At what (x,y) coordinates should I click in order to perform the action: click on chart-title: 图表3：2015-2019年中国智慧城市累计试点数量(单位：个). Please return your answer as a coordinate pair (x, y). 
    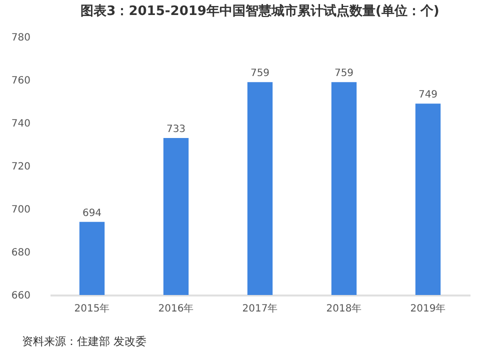
    Looking at the image, I should click on (260, 11).